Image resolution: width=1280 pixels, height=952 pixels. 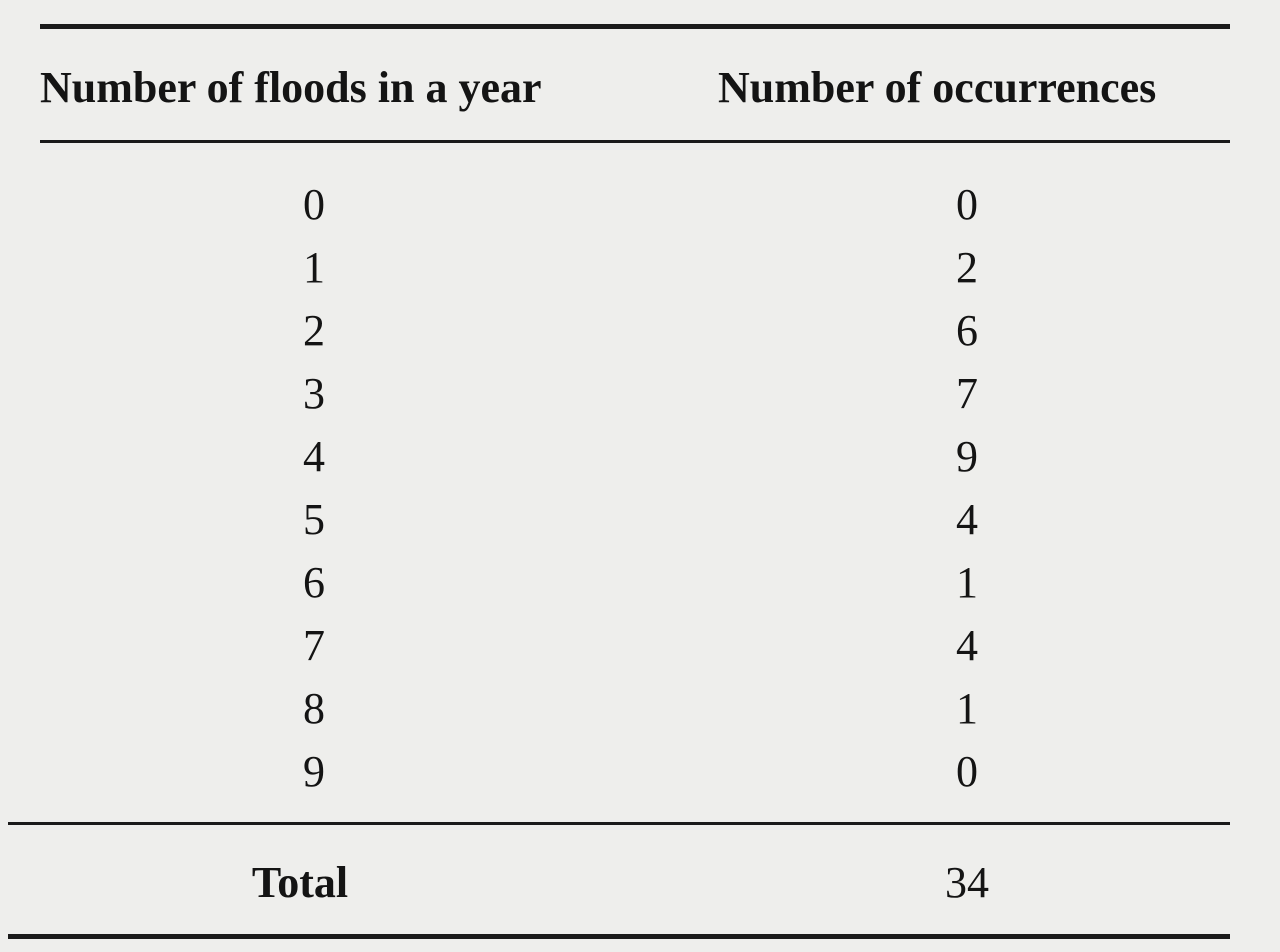 What do you see at coordinates (314, 645) in the screenshot?
I see `cell-floods: 7` at bounding box center [314, 645].